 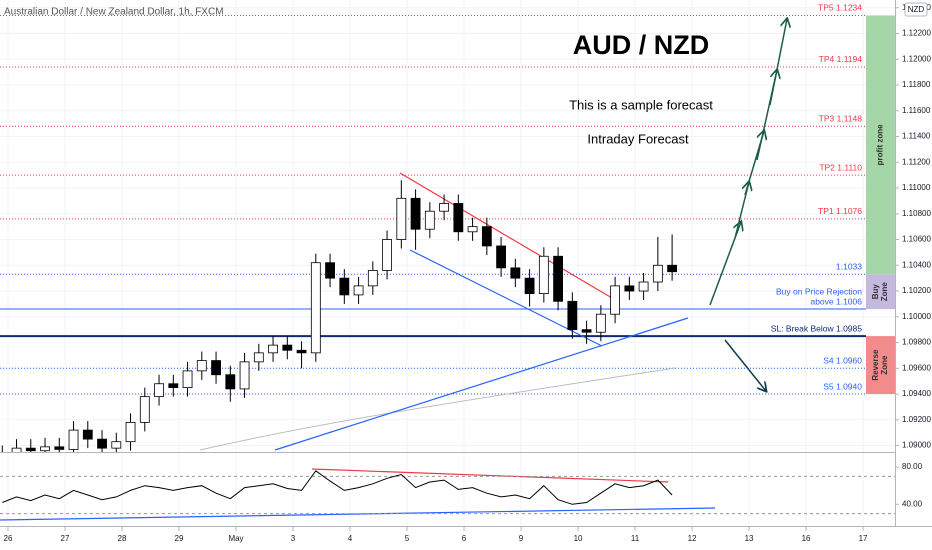 What do you see at coordinates (745, 365) in the screenshot?
I see `reverse-arrow` at bounding box center [745, 365].